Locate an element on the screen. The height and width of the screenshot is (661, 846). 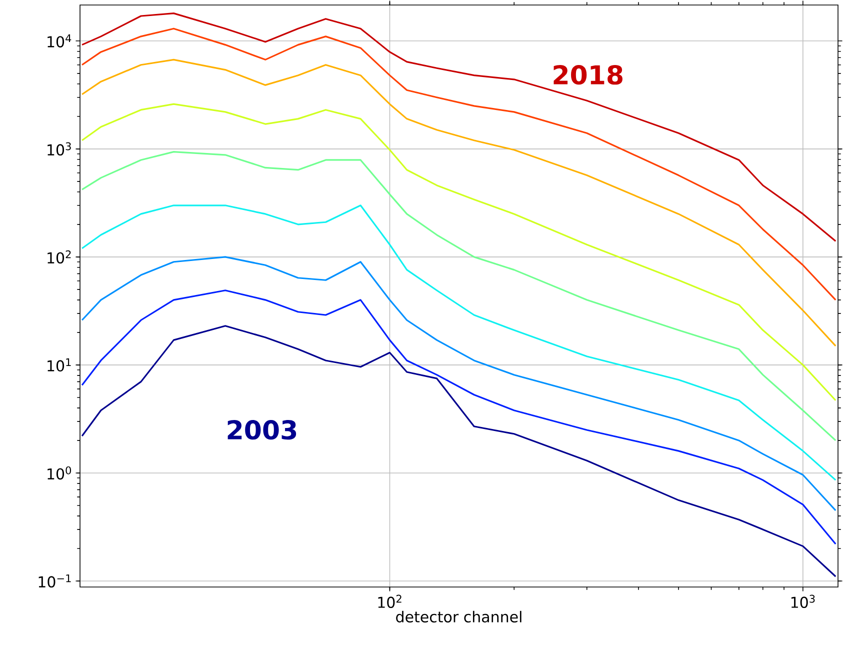
y-tick-label: 10$^{2}$ is located at coordinates (59, 257).